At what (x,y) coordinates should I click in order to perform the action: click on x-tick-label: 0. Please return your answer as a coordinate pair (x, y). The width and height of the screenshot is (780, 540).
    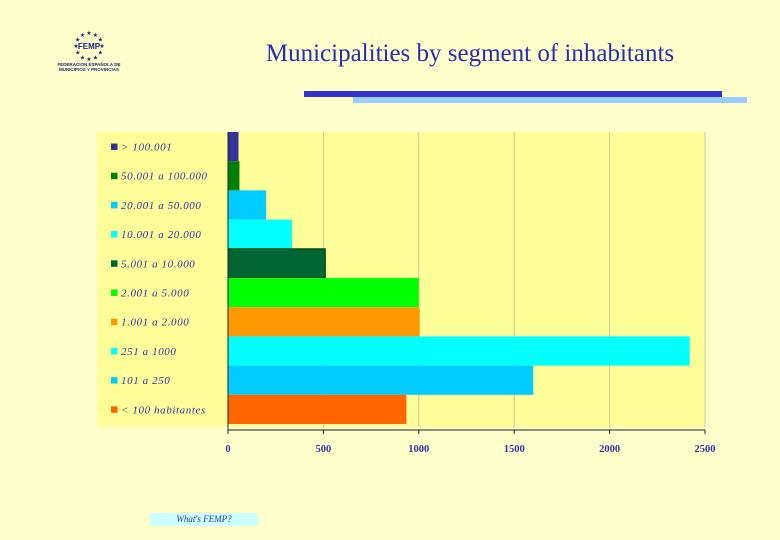
    Looking at the image, I should click on (227, 449).